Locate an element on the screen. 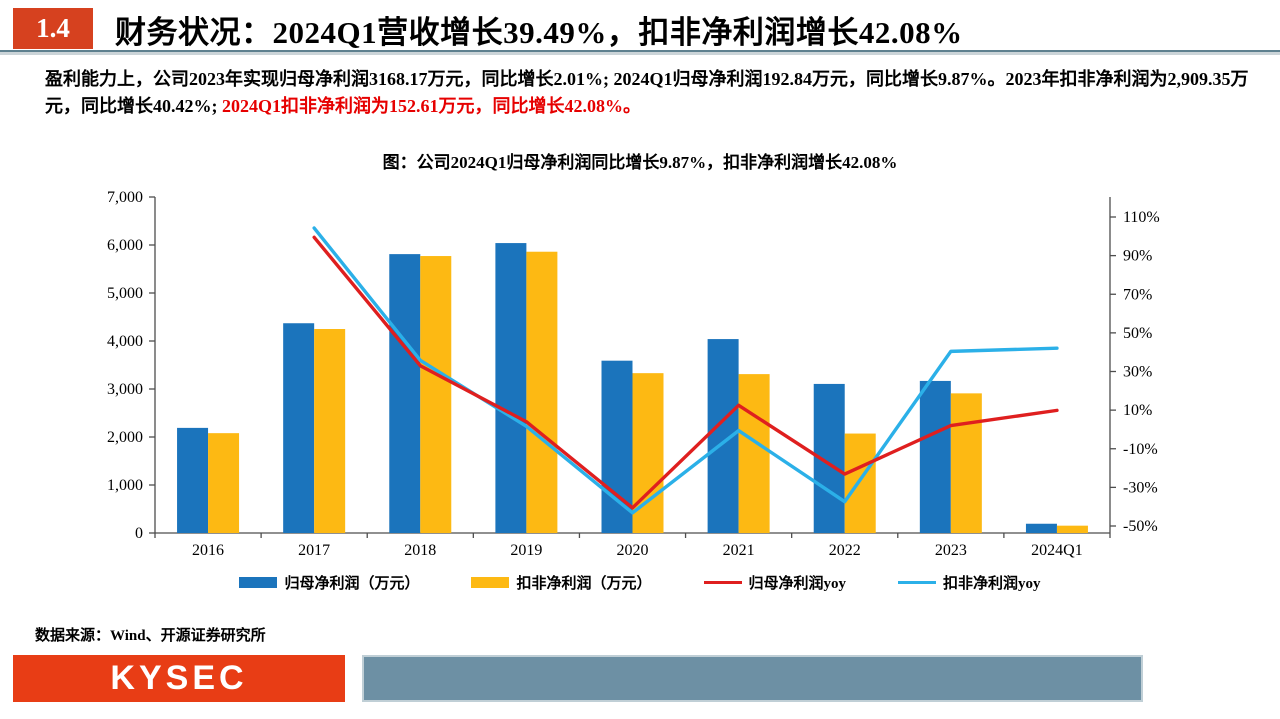 The image size is (1280, 719). axis-tick-label: 2019 is located at coordinates (526, 550).